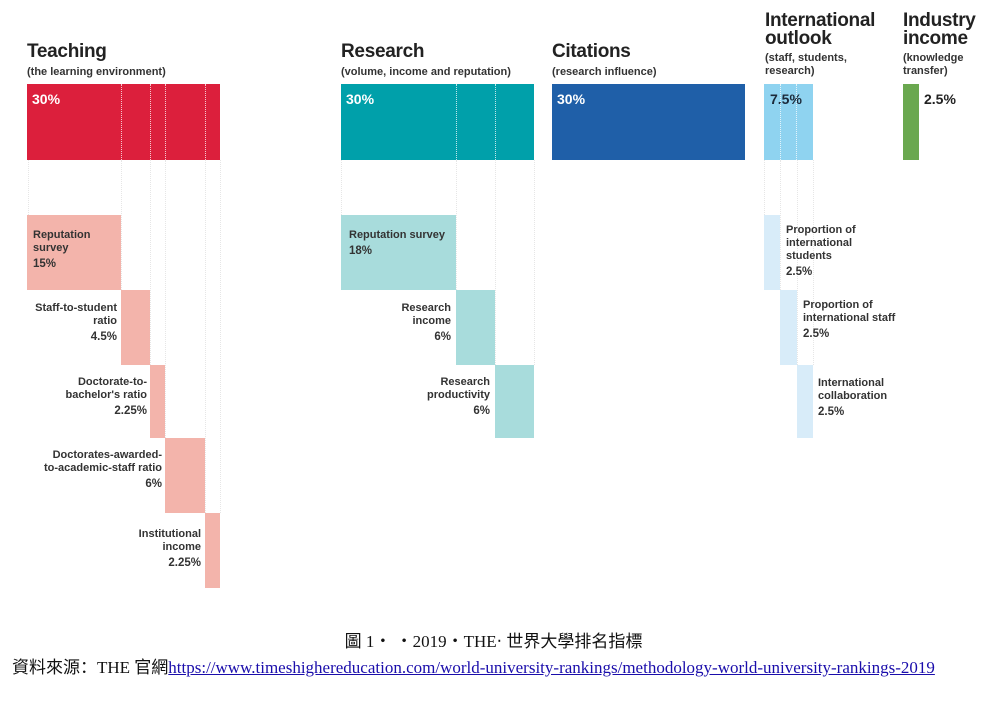 Image resolution: width=987 pixels, height=719 pixels. I want to click on citations-header: Citations (research influence), so click(649, 60).